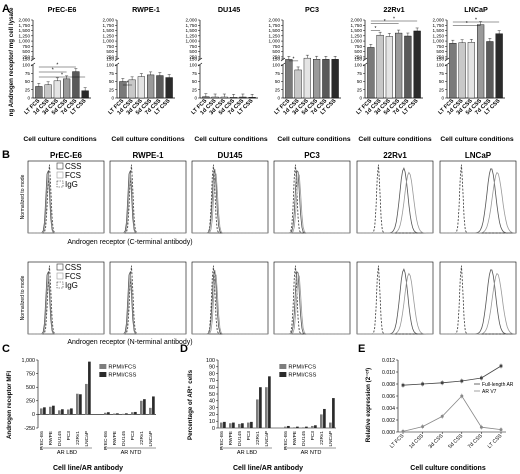 Image resolution: width=520 pixels, height=474 pixels. What do you see at coordinates (23, 297) in the screenshot?
I see `panel-b-ylabel: Normalized to mode` at bounding box center [23, 297].